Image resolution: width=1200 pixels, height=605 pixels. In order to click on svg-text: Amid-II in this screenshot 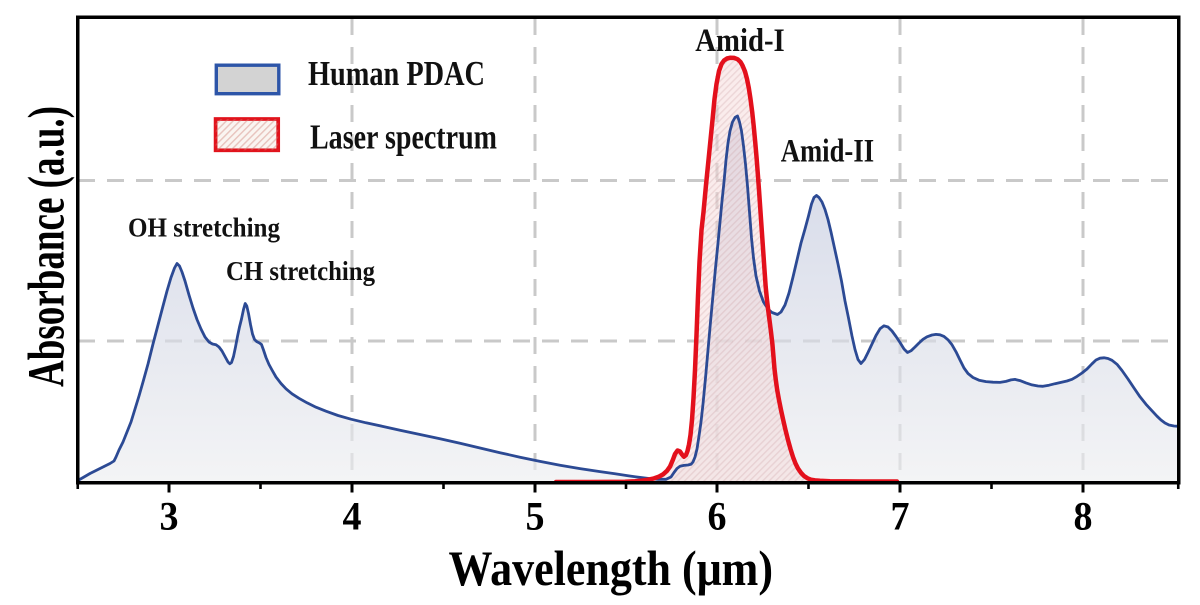, I will do `click(827, 152)`.